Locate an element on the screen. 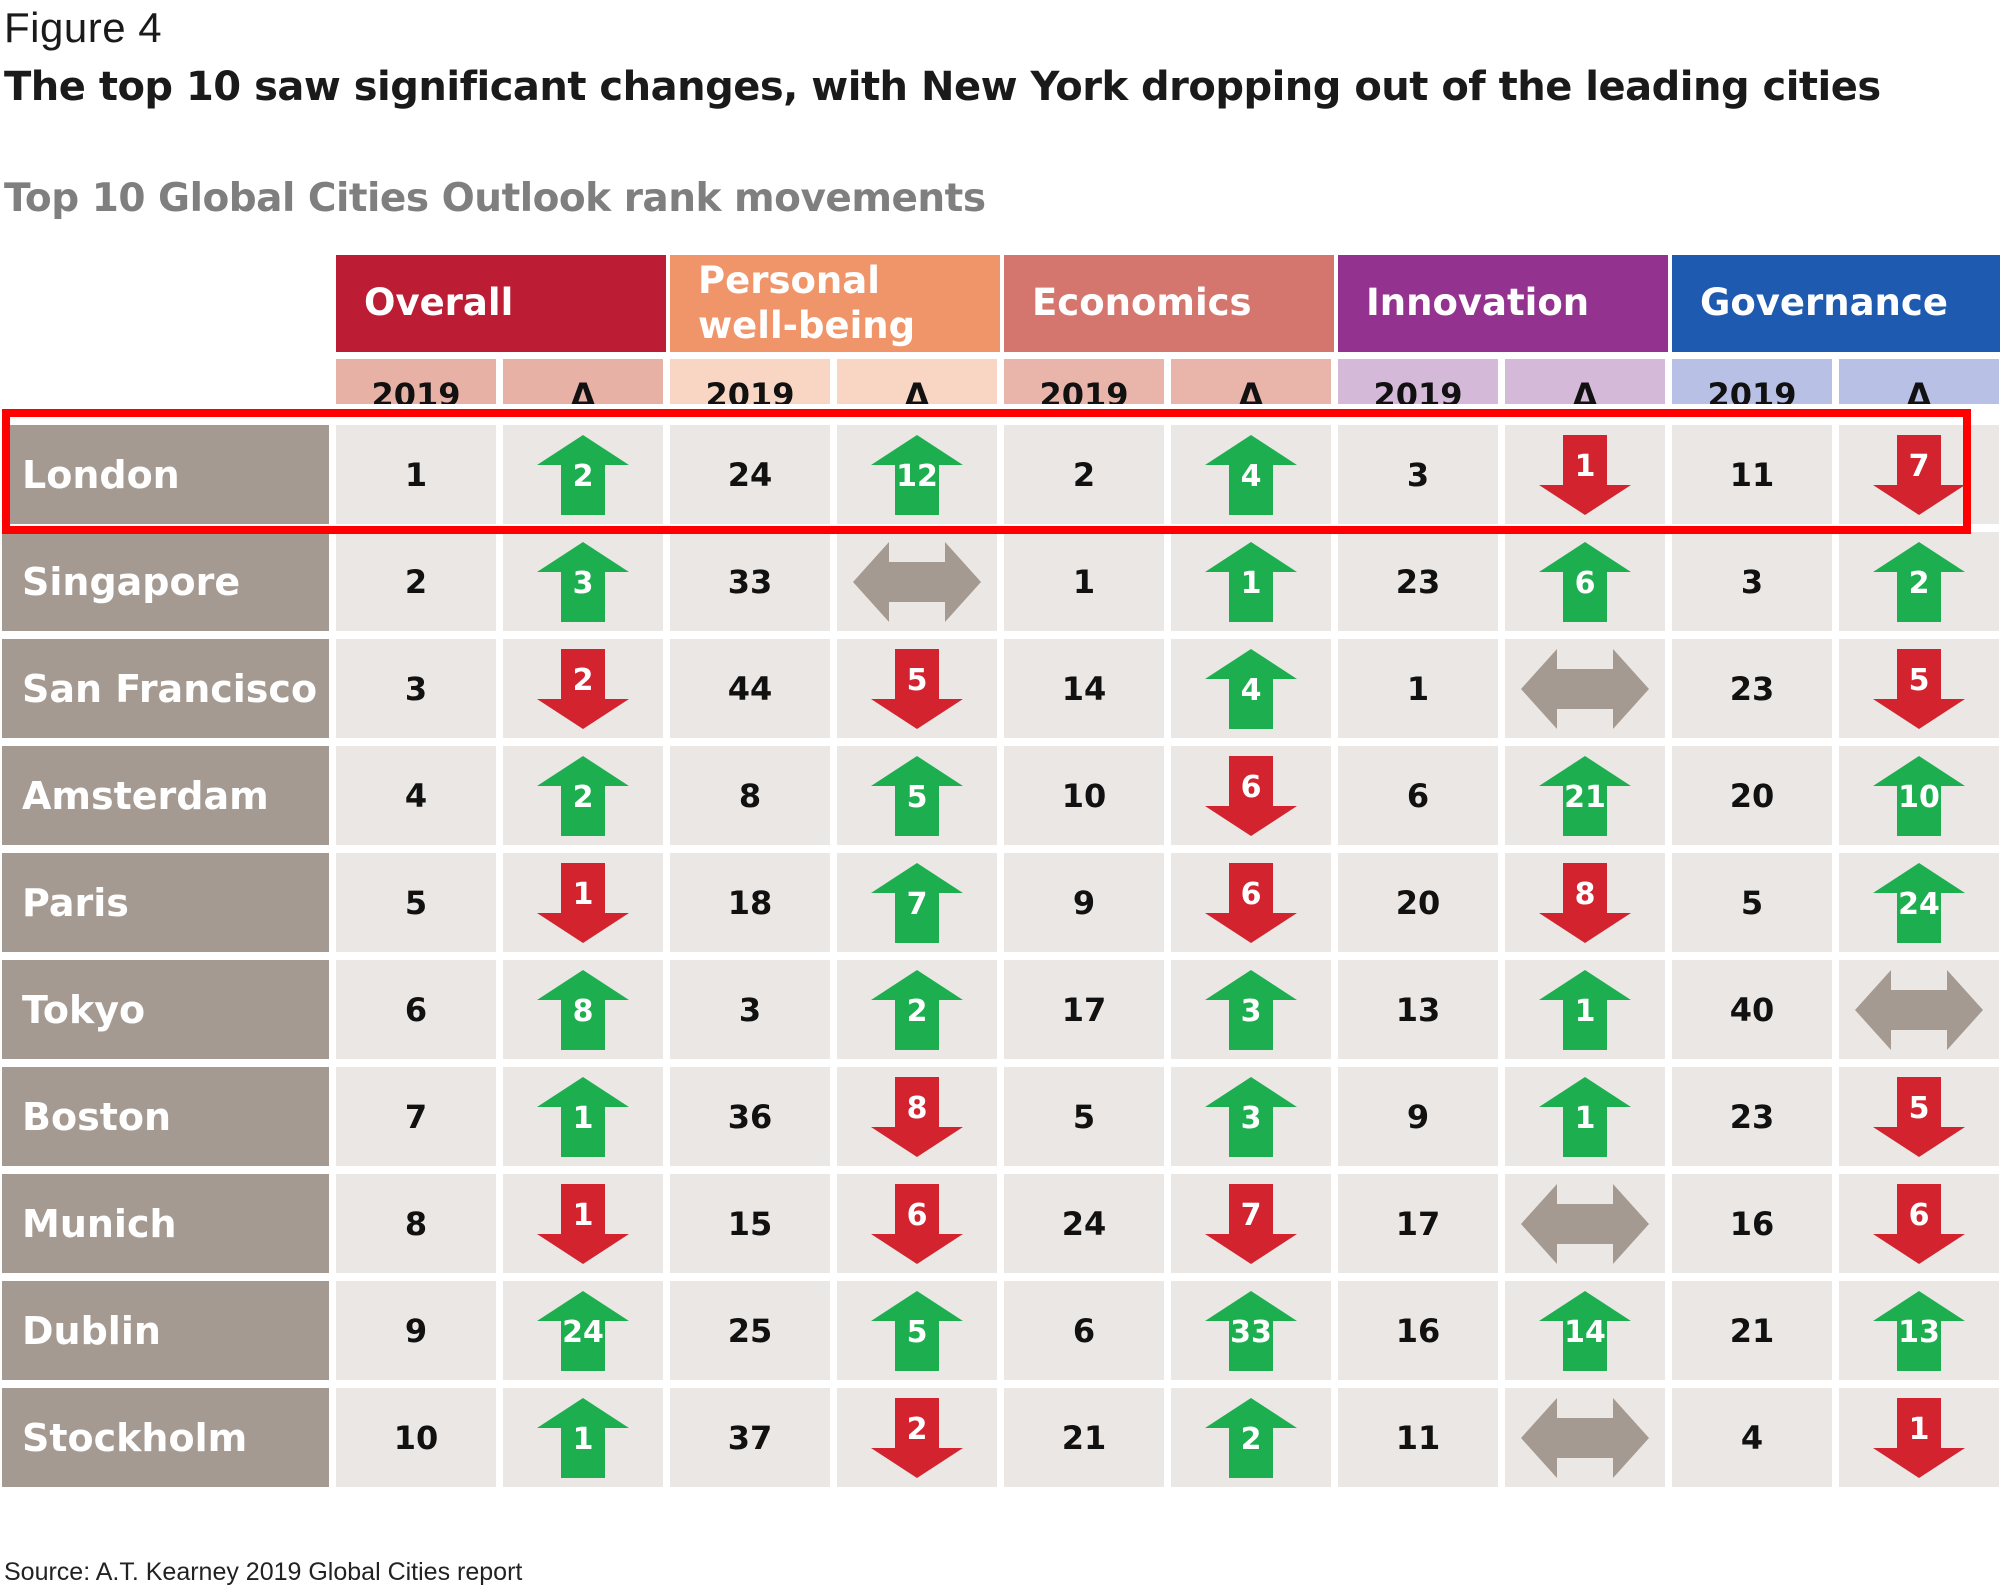  delta-marker: 3 is located at coordinates (1251, 1009).